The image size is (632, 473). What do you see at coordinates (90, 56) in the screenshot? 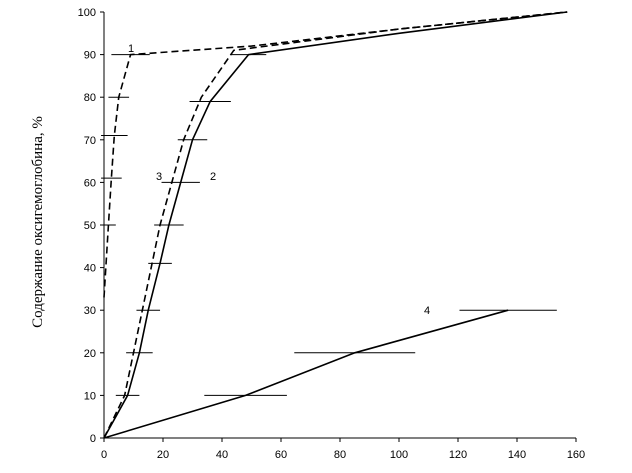
I see `y-tick-label: 90` at bounding box center [90, 56].